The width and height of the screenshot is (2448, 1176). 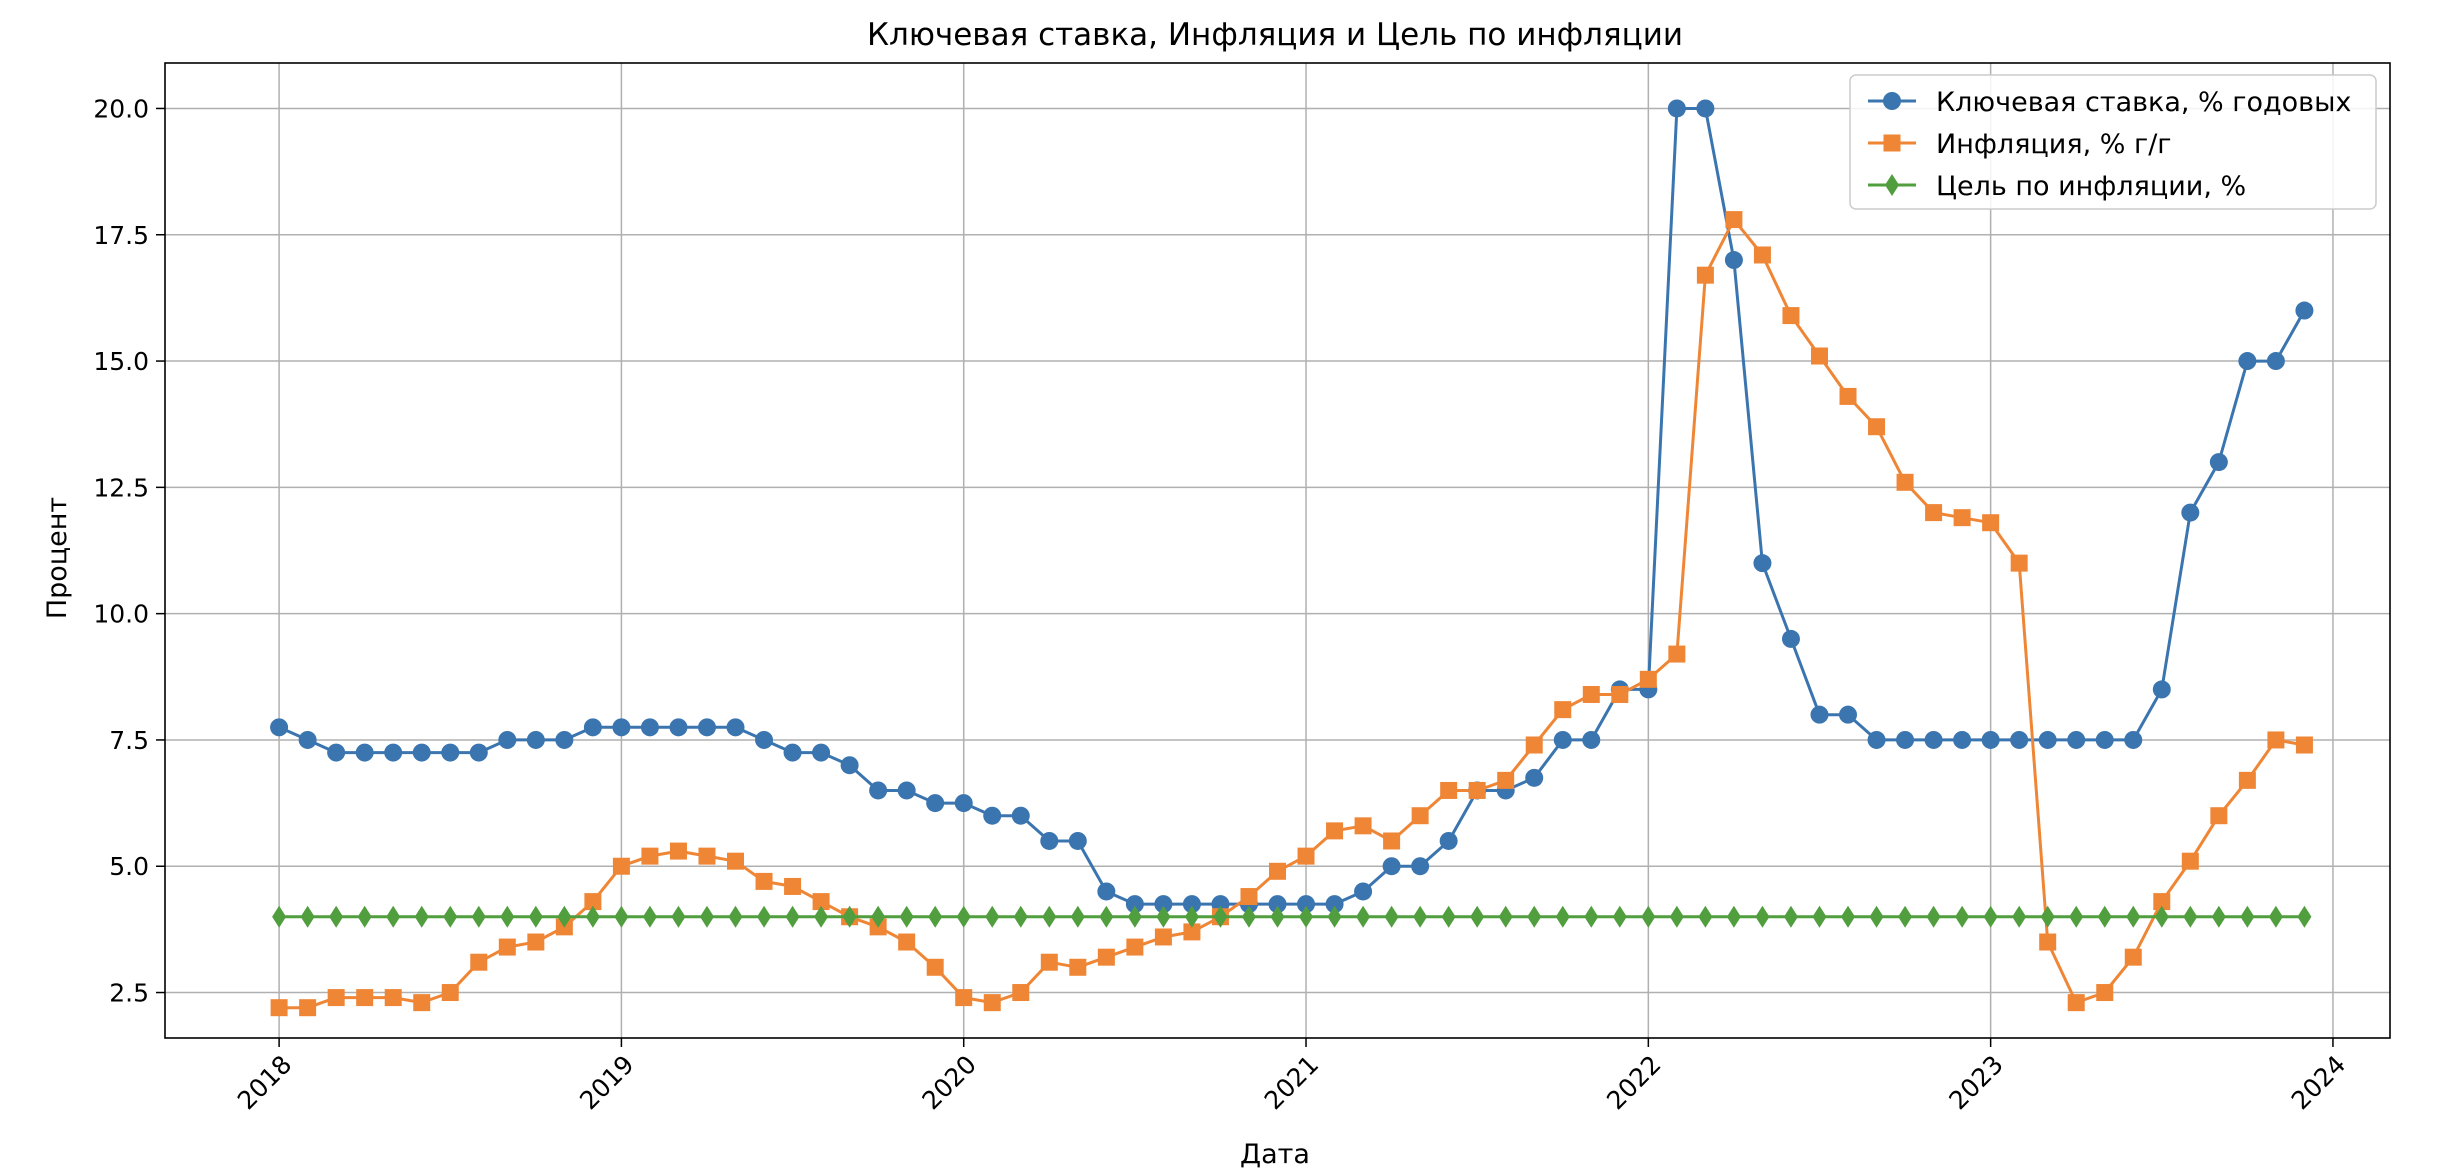 What do you see at coordinates (1275, 1154) in the screenshot?
I see `x-axis-label: Дата` at bounding box center [1275, 1154].